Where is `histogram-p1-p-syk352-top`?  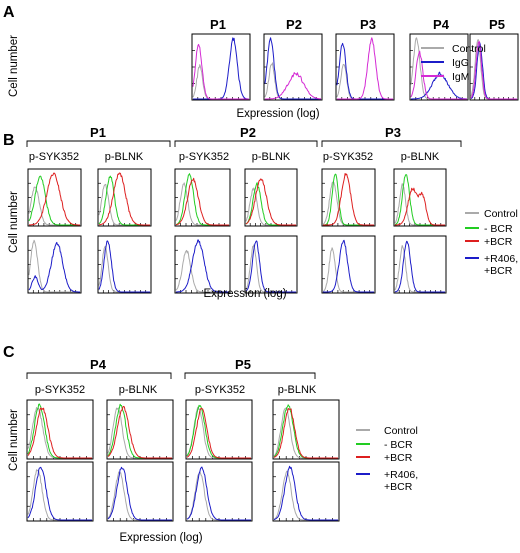 histogram-p1-p-syk352-top is located at coordinates (54, 197).